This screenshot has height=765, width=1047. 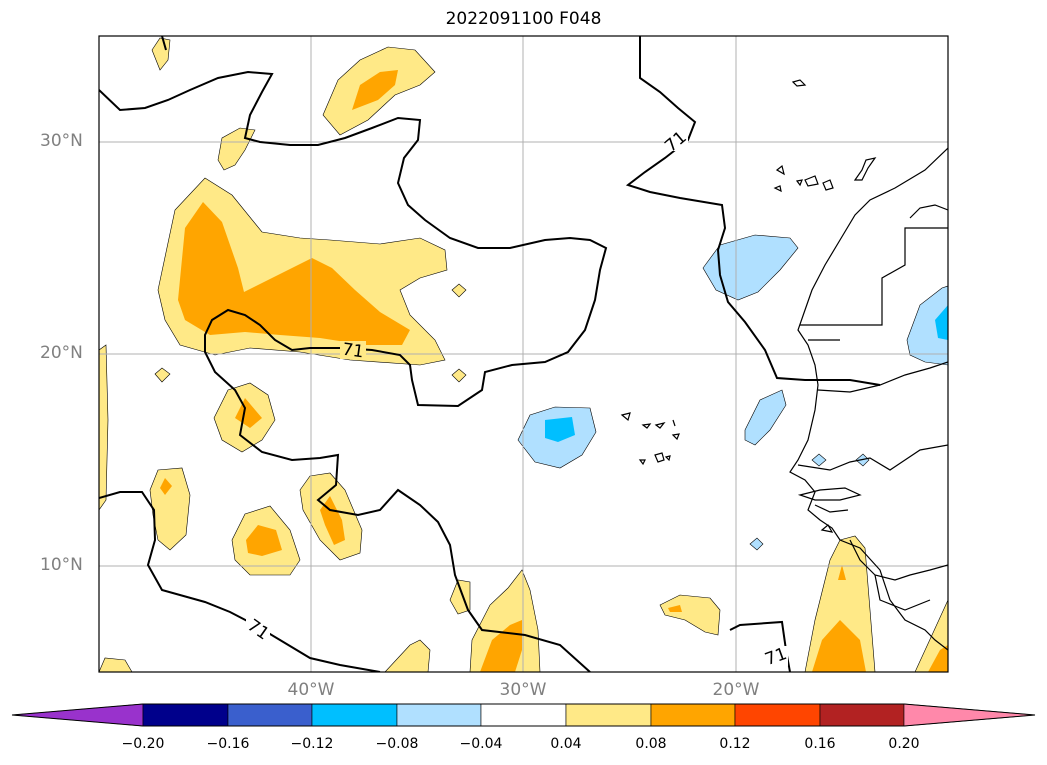 What do you see at coordinates (61, 353) in the screenshot?
I see `lat-label-20n: 20°N` at bounding box center [61, 353].